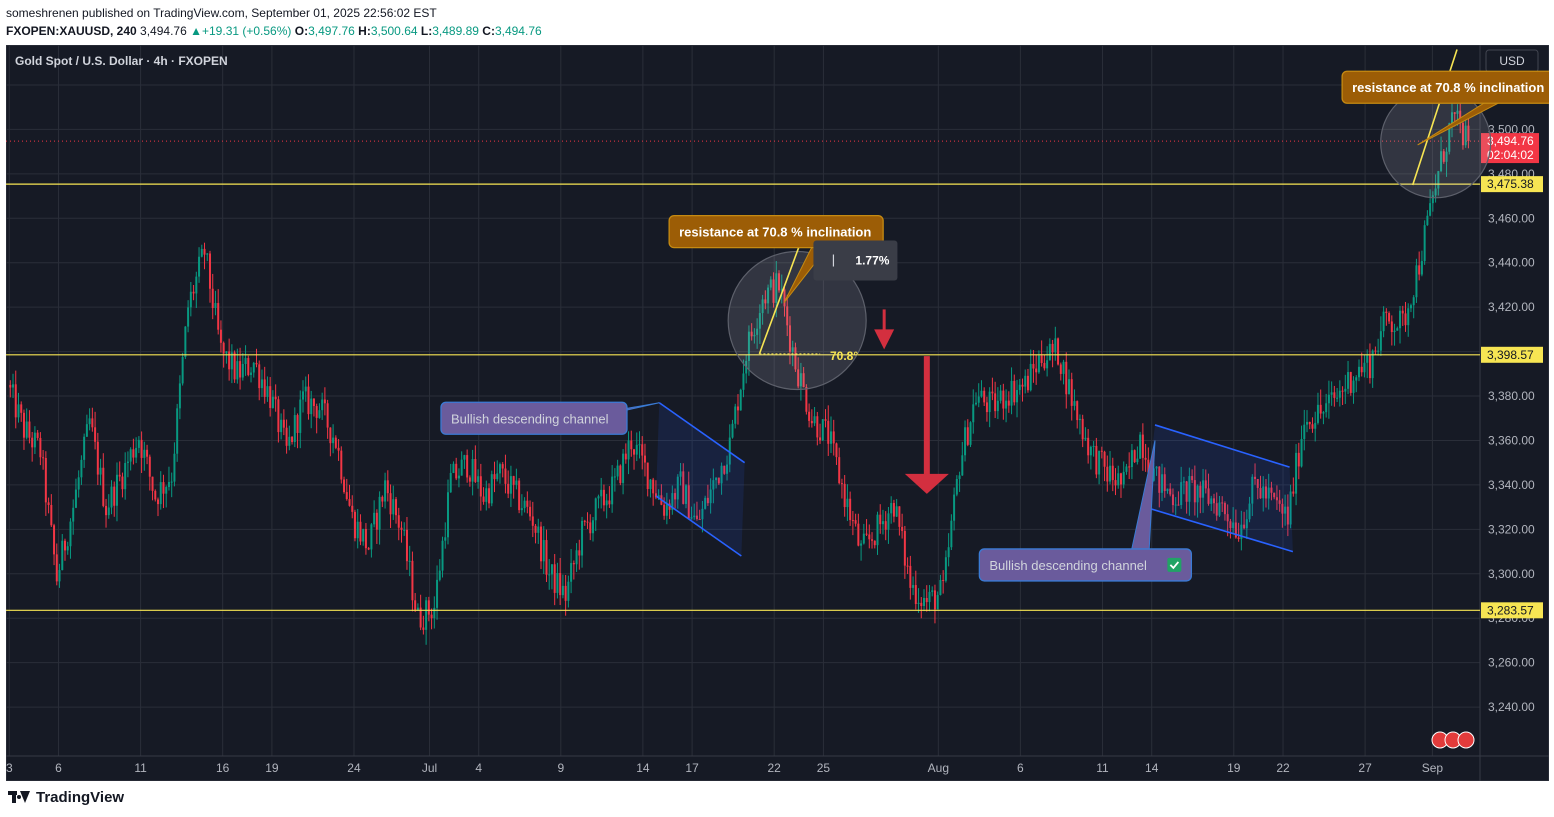  What do you see at coordinates (1511, 485) in the screenshot?
I see `y-tick-label: 3,340.00` at bounding box center [1511, 485].